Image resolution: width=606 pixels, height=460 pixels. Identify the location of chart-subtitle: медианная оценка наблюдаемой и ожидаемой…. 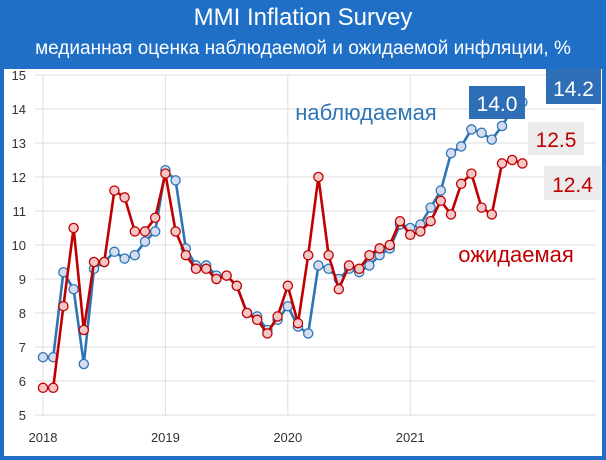
(303, 48).